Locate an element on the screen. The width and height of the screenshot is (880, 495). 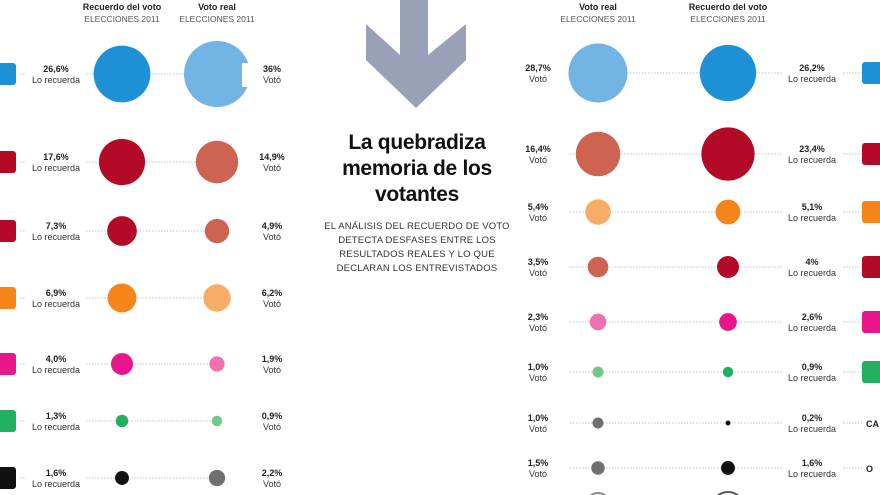
value-label: 4,9% is located at coordinates (272, 226).